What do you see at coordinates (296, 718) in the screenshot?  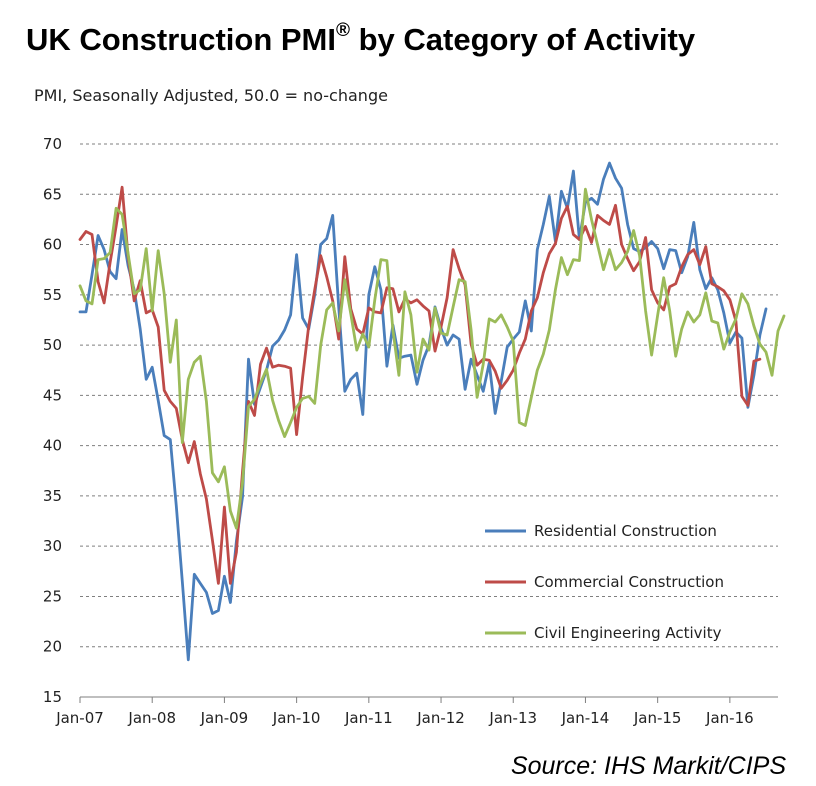 I see `x-tick-label: Jan-10` at bounding box center [296, 718].